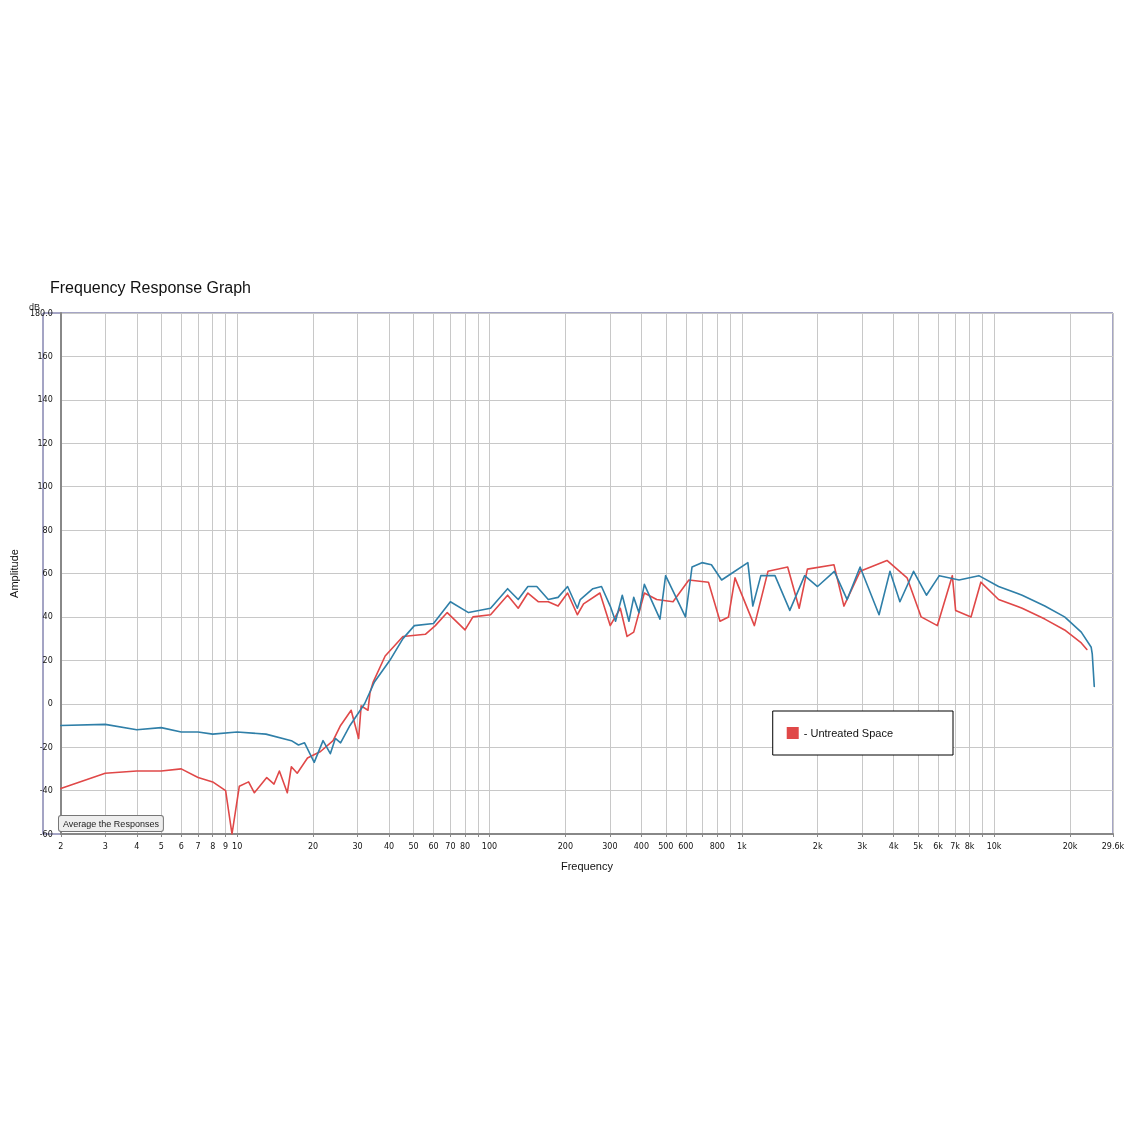 This screenshot has width=1148, height=1148. Describe the element at coordinates (47, 573) in the screenshot. I see `y-tick-label: 60` at that location.